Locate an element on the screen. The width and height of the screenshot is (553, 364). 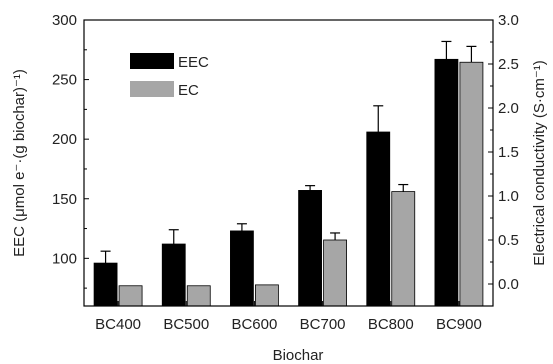
legend-label-eec: EEC is located at coordinates (193, 62).